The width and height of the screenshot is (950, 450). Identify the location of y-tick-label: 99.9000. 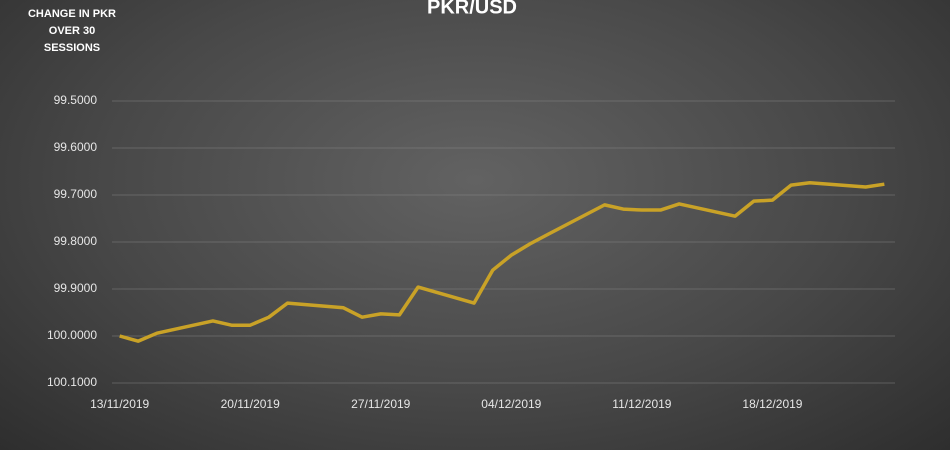
(76, 288).